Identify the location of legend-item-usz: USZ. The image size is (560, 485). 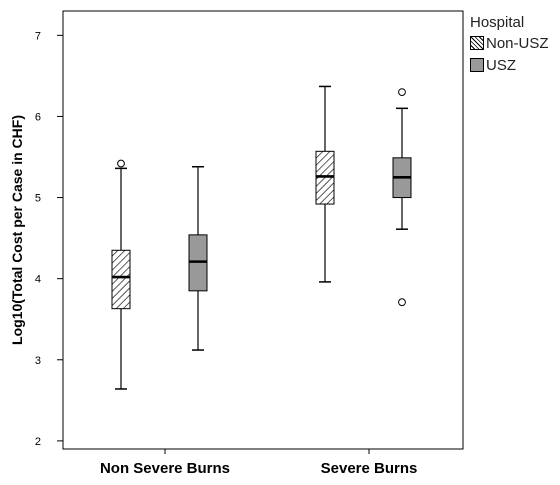
(514, 65).